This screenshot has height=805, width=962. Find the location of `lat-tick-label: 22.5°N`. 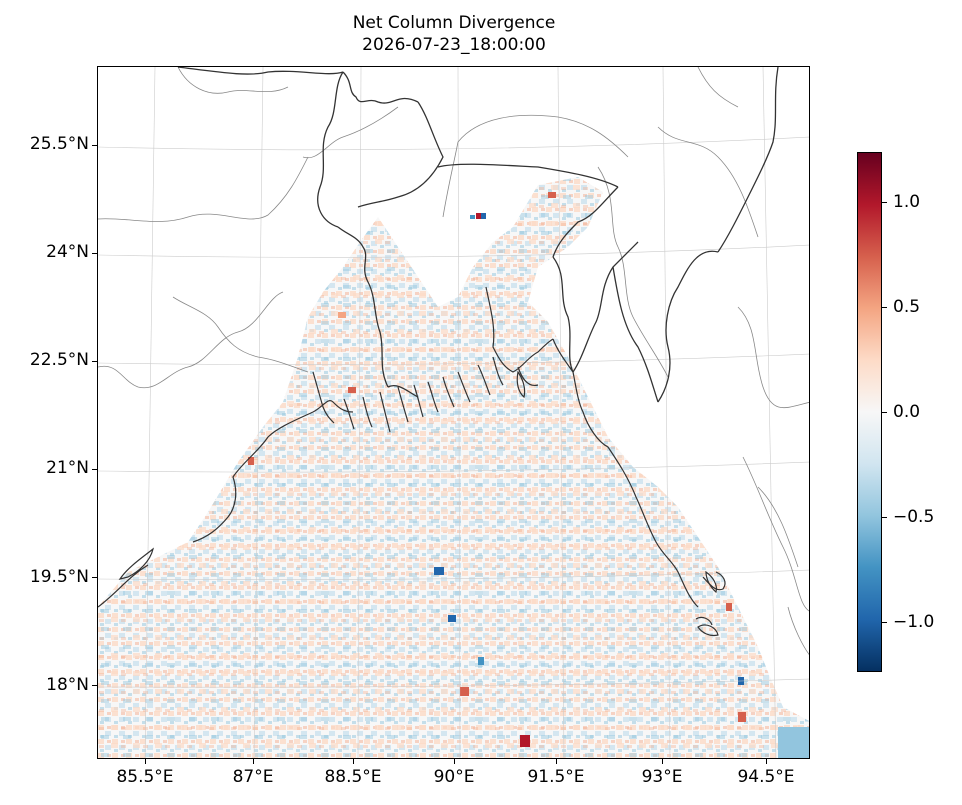

lat-tick-label: 22.5°N is located at coordinates (59, 360).